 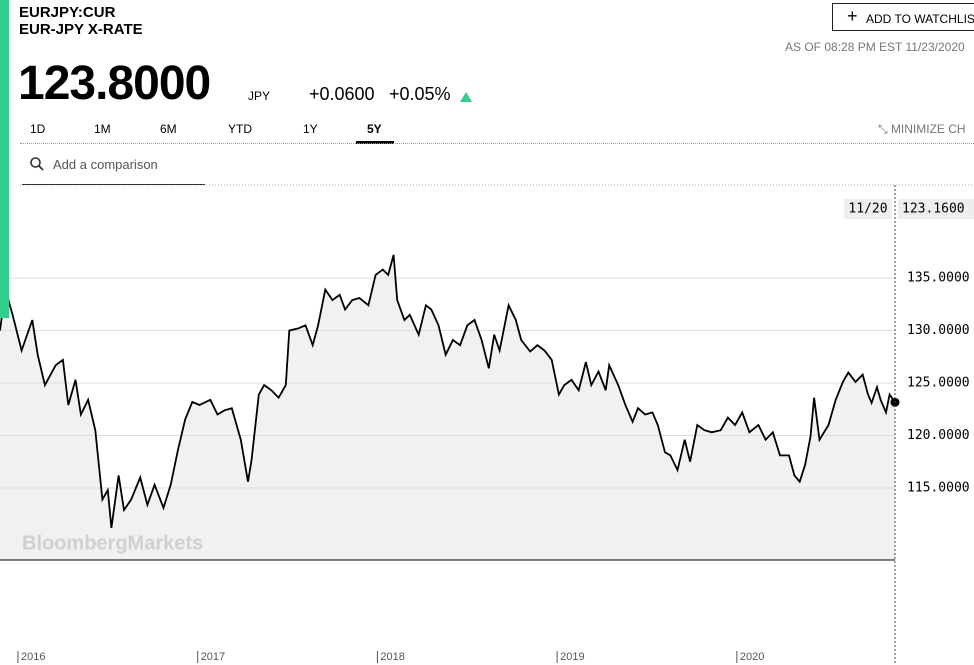 What do you see at coordinates (342, 94) in the screenshot?
I see `change: +0.0600` at bounding box center [342, 94].